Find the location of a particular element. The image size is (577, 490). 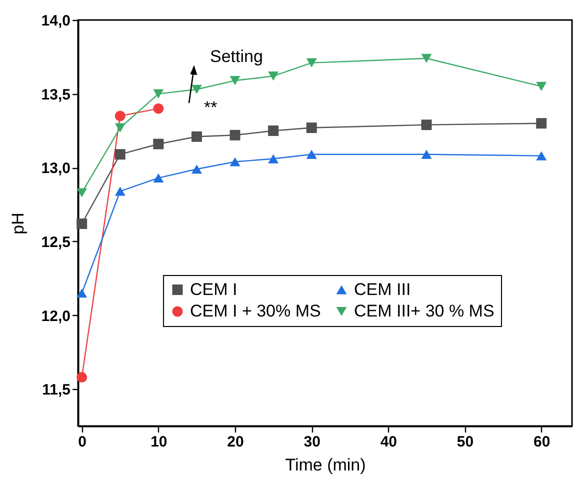

legend-label: CEM I is located at coordinates (214, 289).